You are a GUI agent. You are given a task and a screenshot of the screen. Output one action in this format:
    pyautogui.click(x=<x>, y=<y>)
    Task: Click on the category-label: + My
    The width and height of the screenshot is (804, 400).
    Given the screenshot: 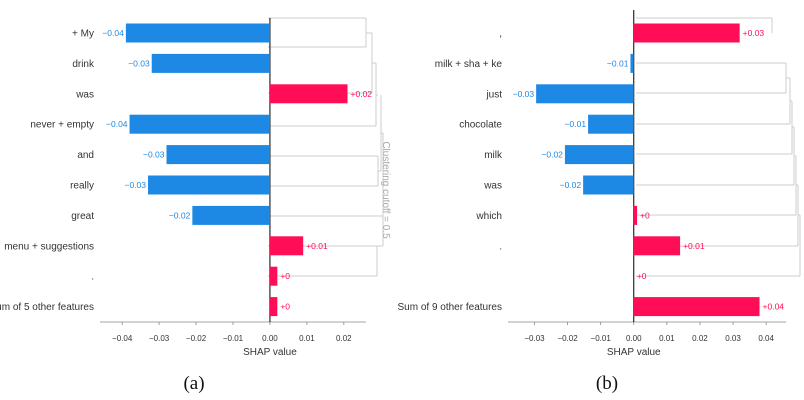 What is the action you would take?
    pyautogui.click(x=83, y=34)
    